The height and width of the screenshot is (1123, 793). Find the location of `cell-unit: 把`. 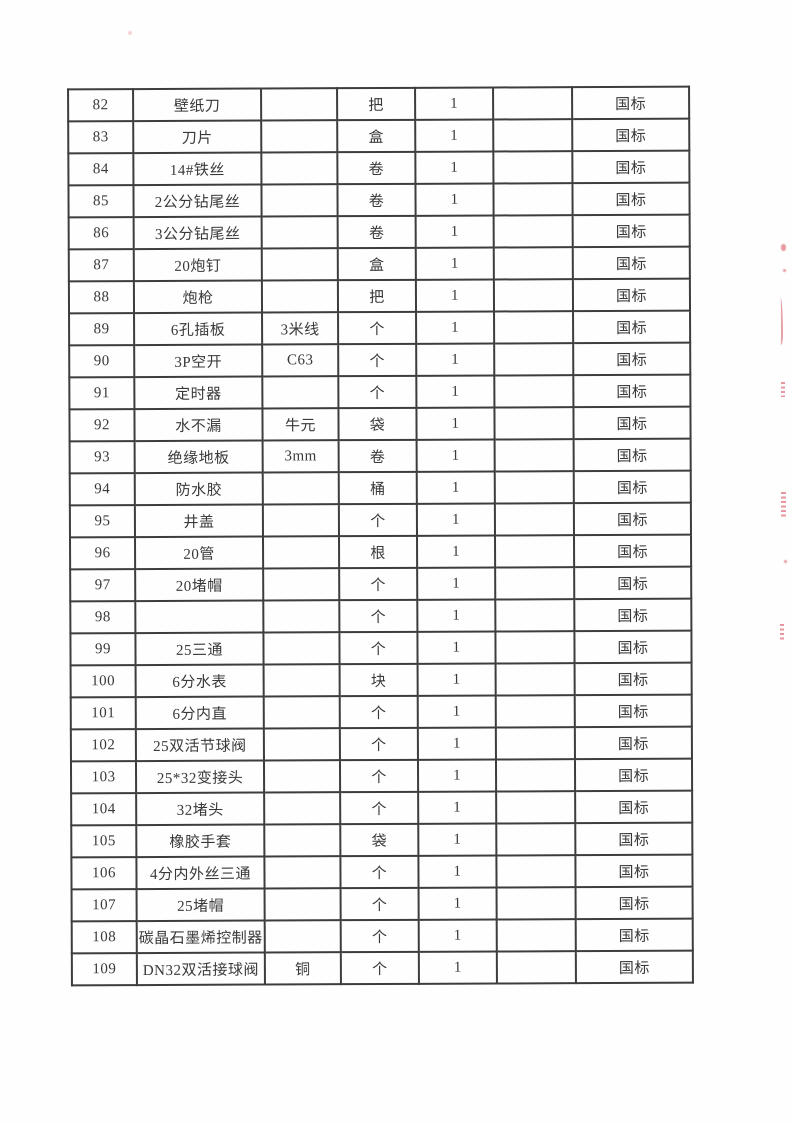

cell-unit: 把 is located at coordinates (377, 296).